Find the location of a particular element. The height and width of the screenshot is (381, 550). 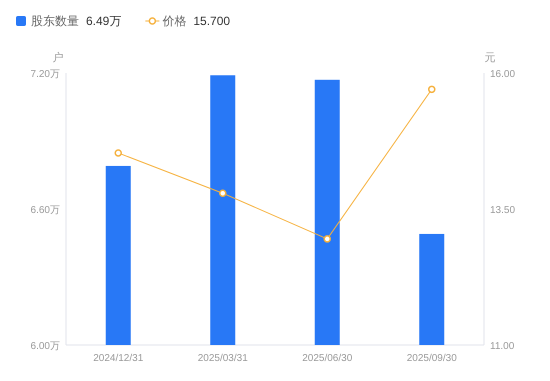

x-tick-label: 2025/09/30 is located at coordinates (432, 358).